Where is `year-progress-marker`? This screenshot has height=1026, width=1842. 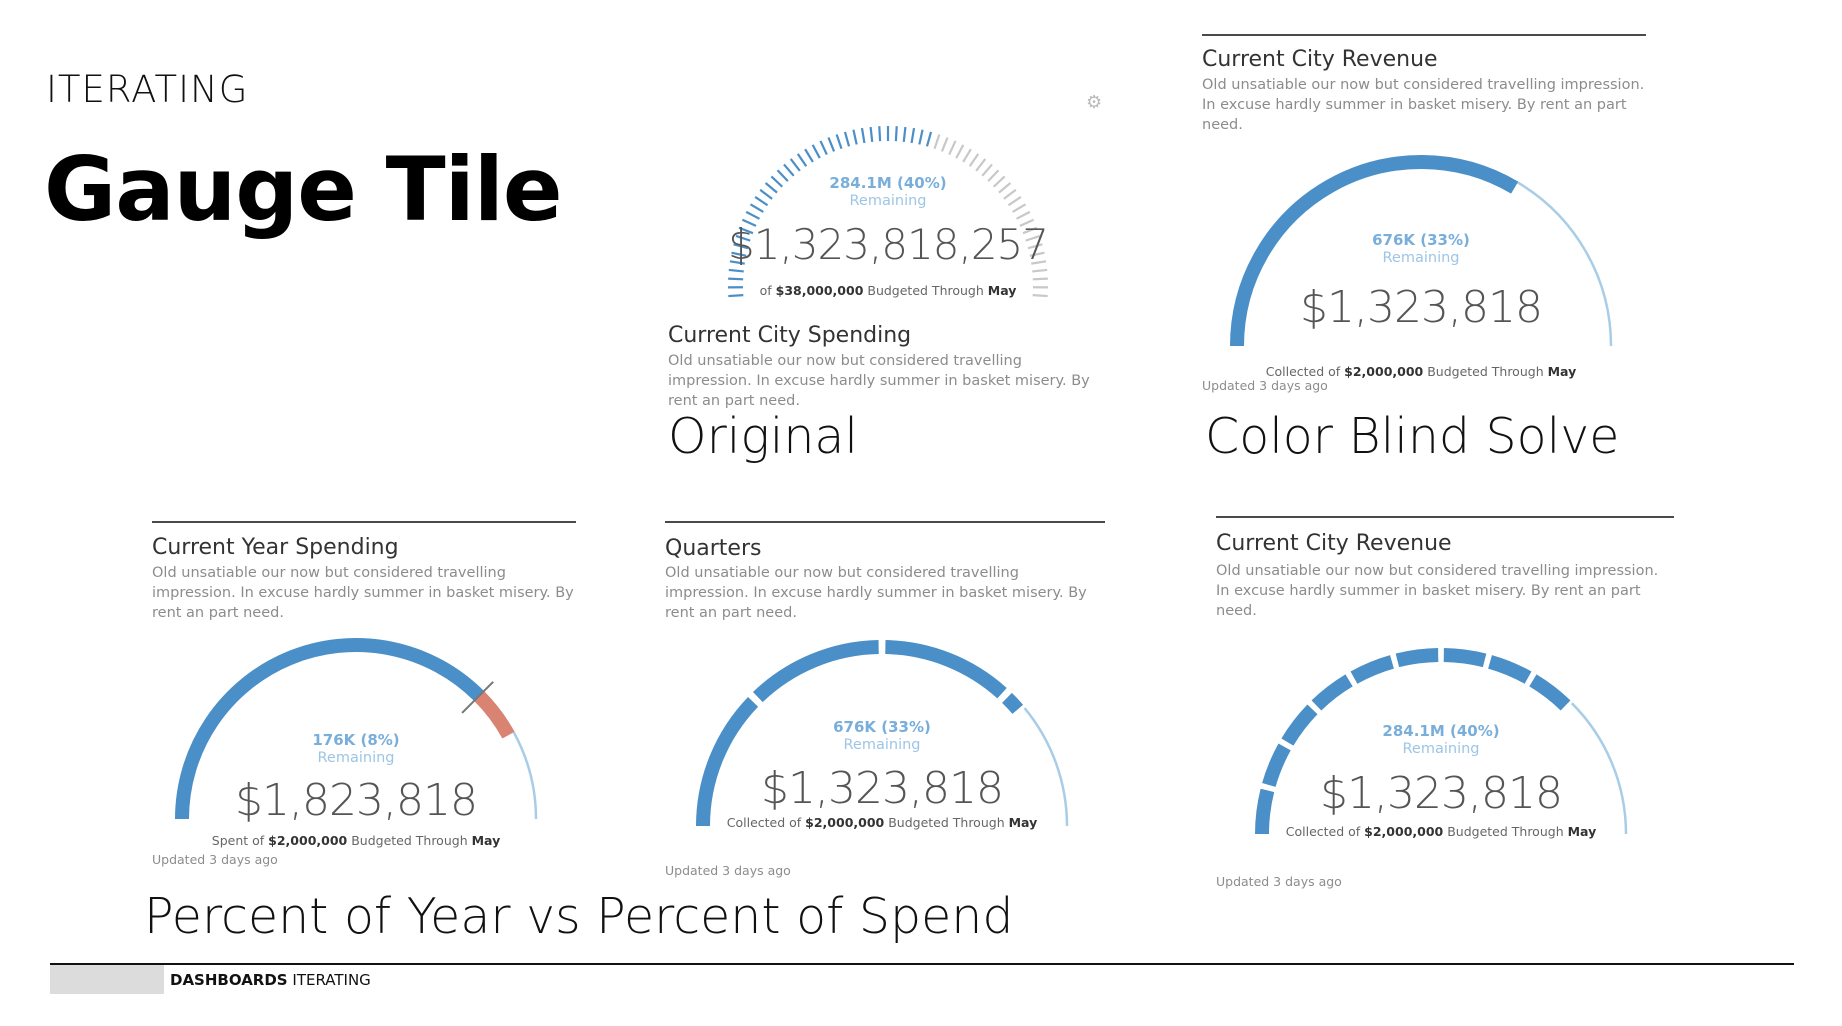 year-progress-marker is located at coordinates (477, 697).